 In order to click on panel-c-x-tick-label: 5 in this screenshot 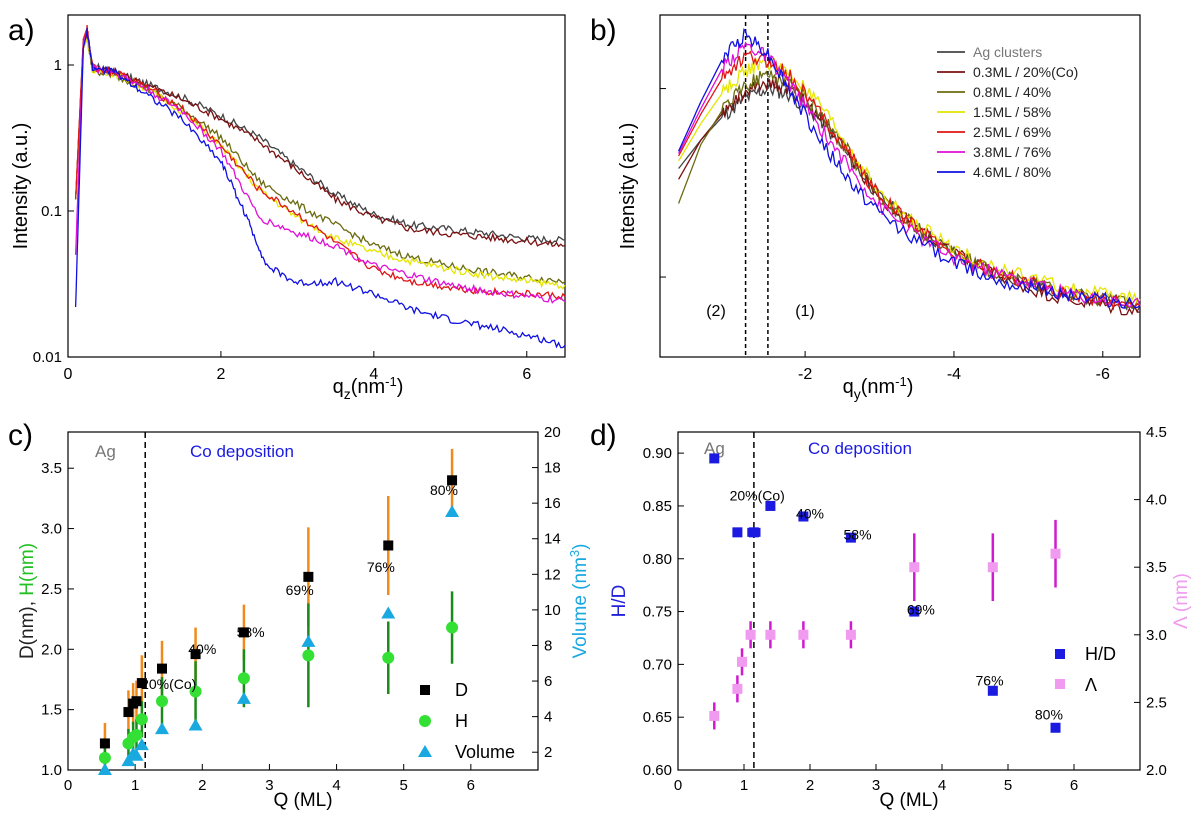, I will do `click(404, 785)`.